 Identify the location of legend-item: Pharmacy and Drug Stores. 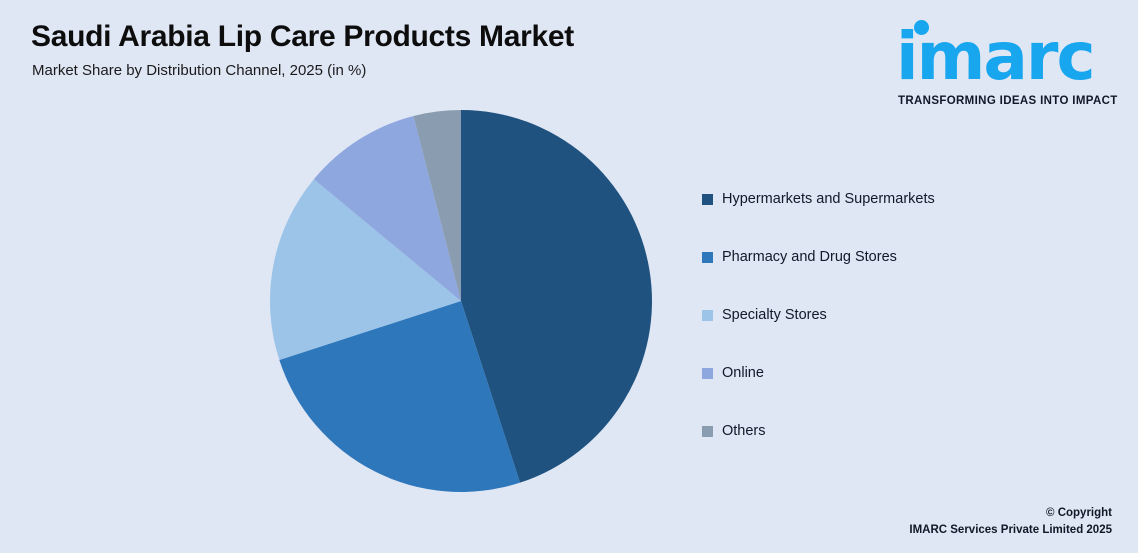
(867, 257).